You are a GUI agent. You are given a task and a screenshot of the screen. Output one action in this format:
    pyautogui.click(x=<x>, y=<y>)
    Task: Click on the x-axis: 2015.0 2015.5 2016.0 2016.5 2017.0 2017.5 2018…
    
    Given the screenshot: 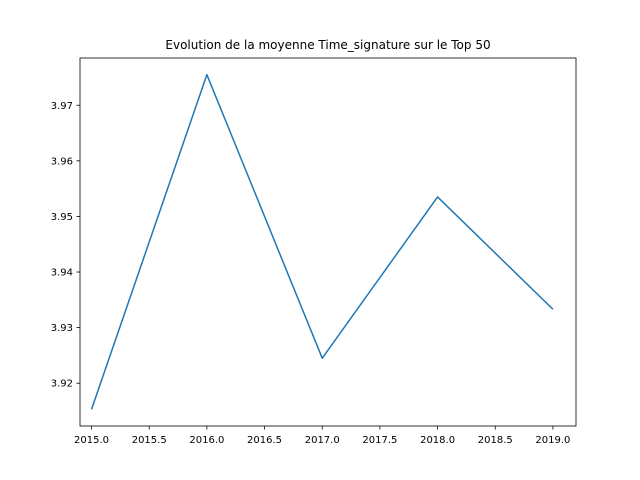 What is the action you would take?
    pyautogui.click(x=322, y=436)
    